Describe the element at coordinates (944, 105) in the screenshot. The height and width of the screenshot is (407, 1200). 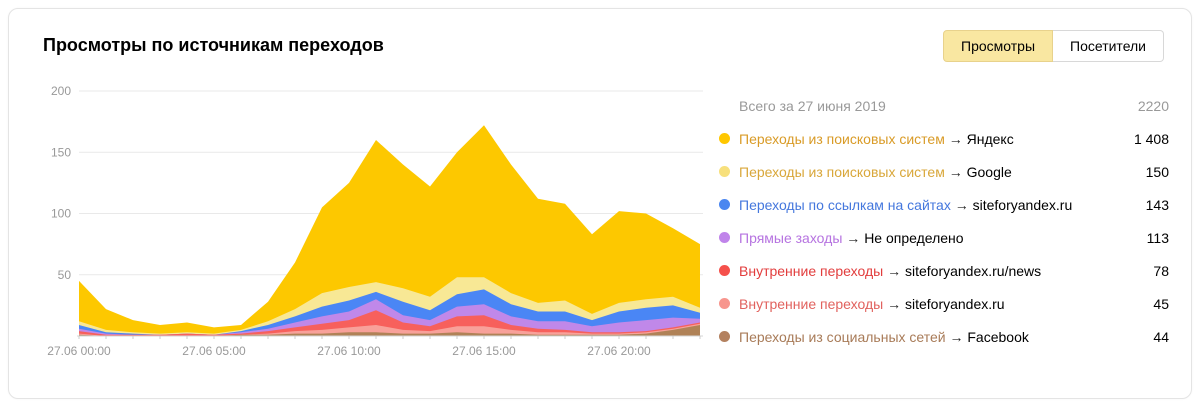
I see `legend-header: Всего за 27 июня 2019 2220` at that location.